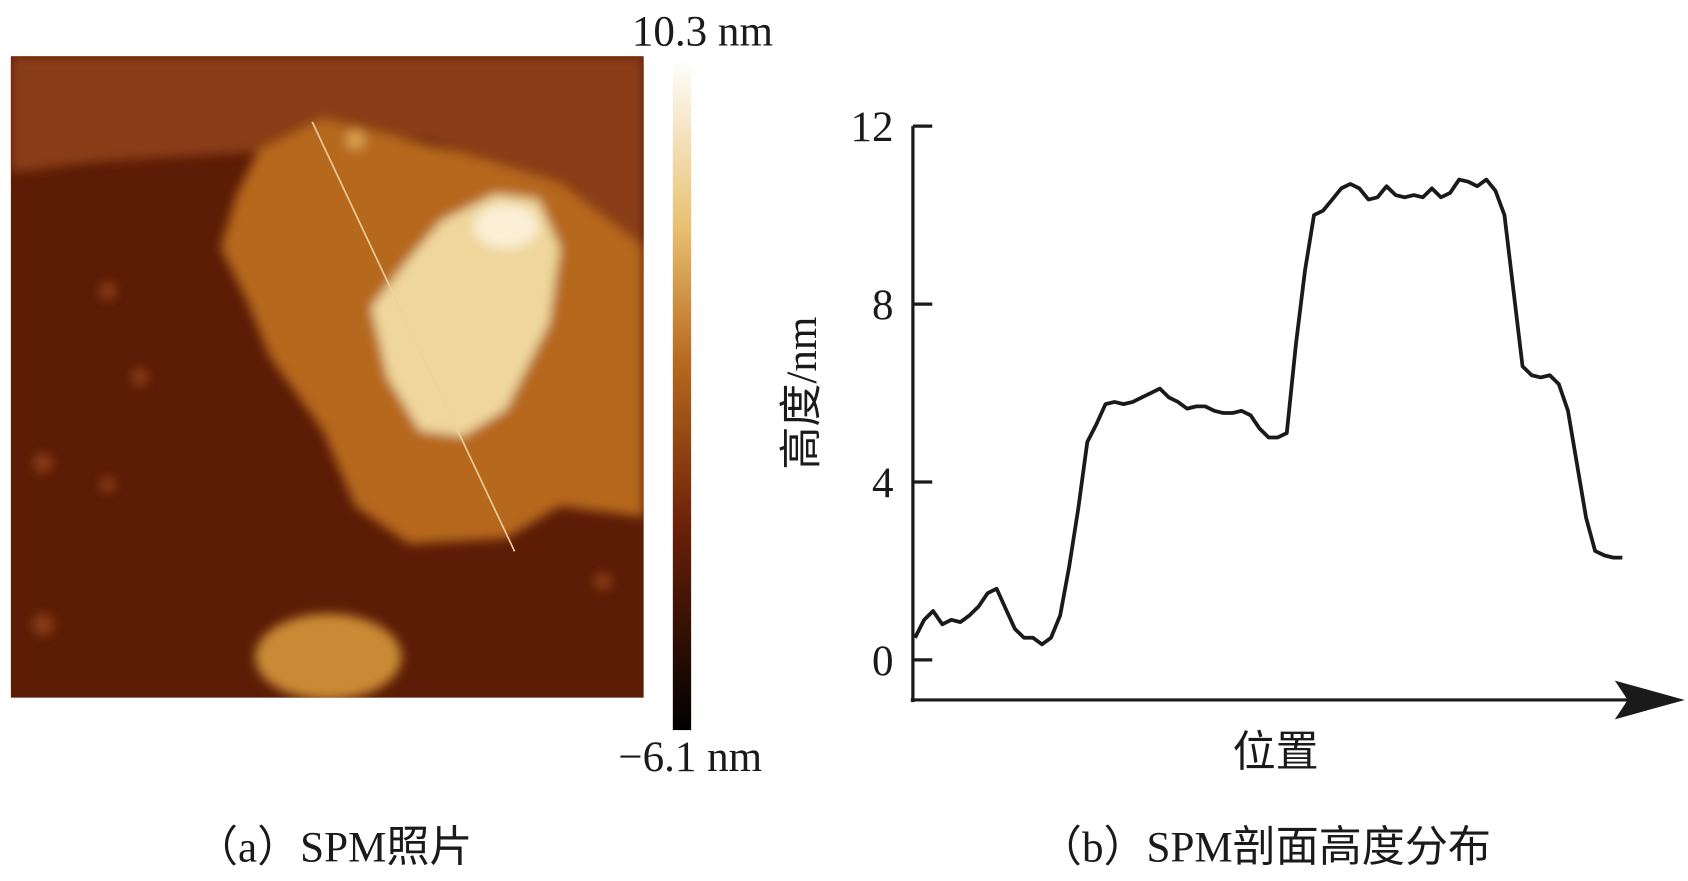 Image resolution: width=1688 pixels, height=881 pixels. I want to click on y-tick-label: 12, so click(871, 127).